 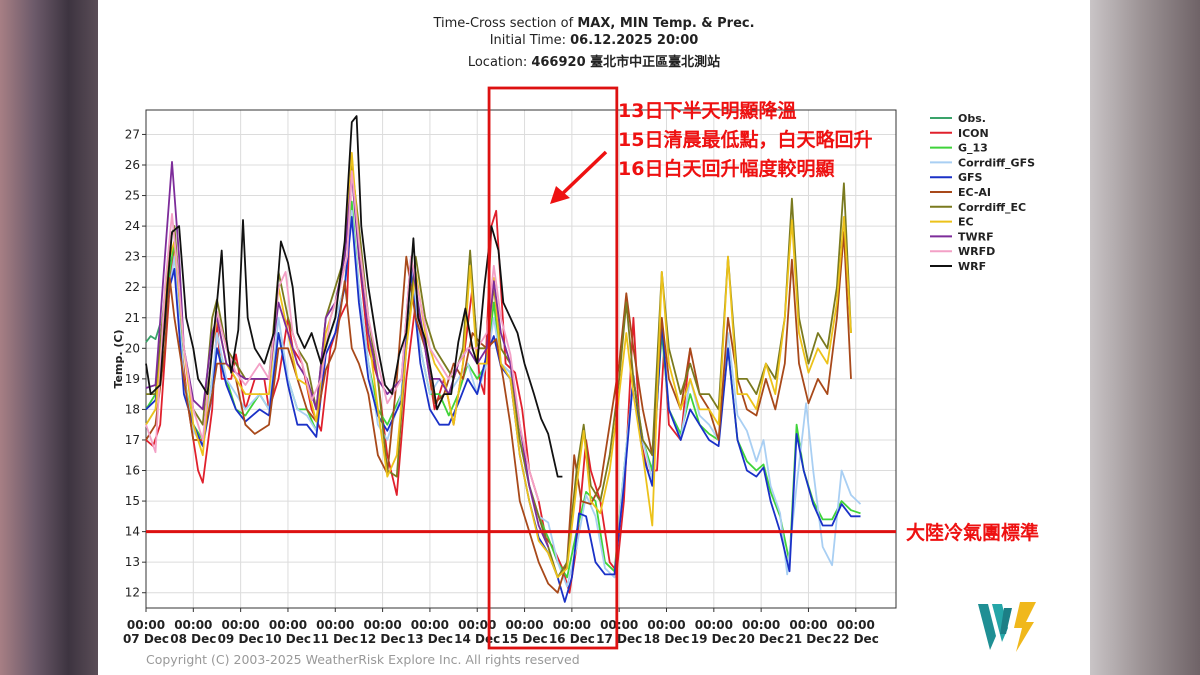 What do you see at coordinates (132, 440) in the screenshot?
I see `y-tick-label: 17` at bounding box center [132, 440].